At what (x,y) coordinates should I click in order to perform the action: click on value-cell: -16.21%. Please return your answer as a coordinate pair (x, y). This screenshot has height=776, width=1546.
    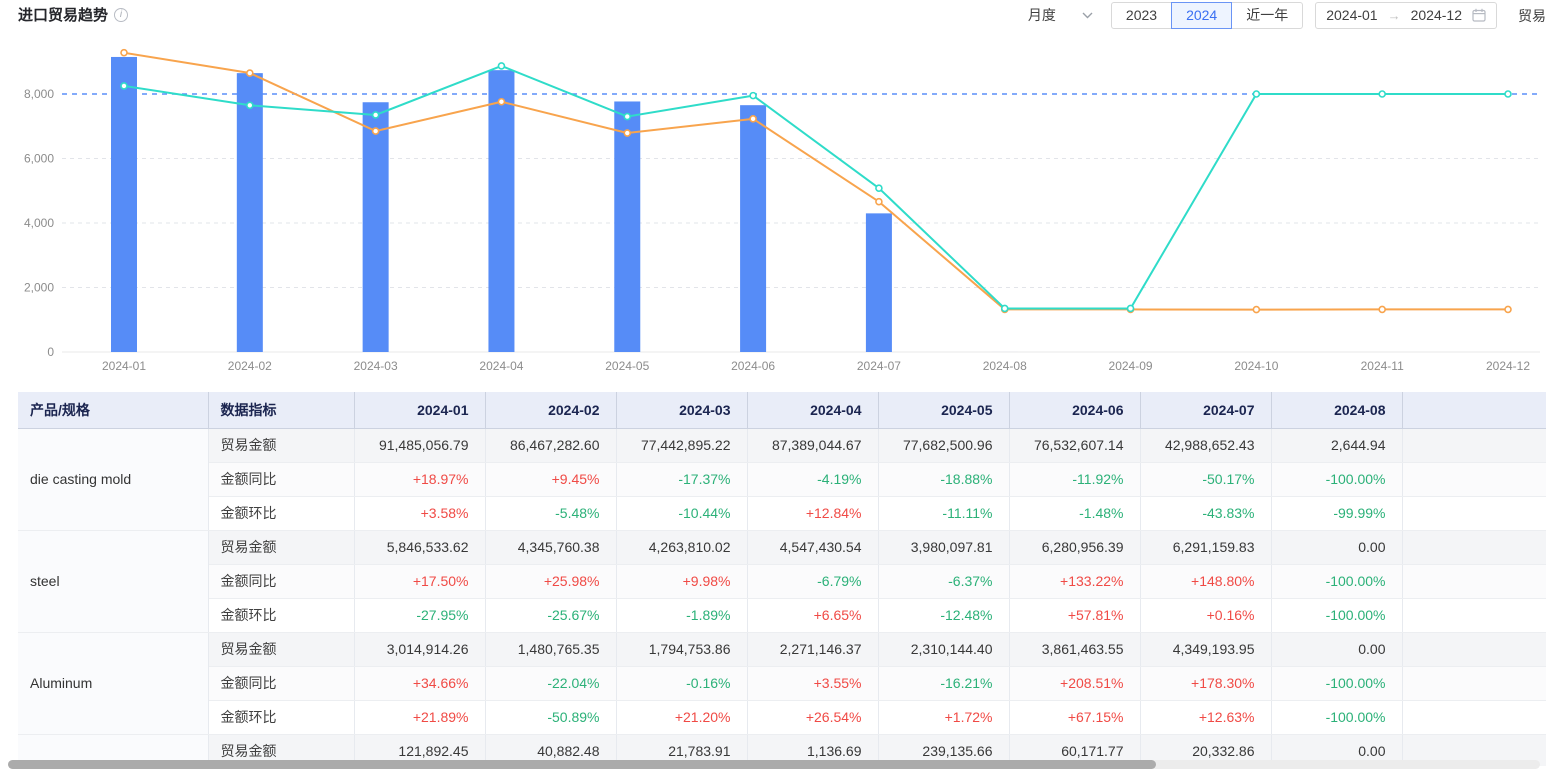
    Looking at the image, I should click on (944, 683).